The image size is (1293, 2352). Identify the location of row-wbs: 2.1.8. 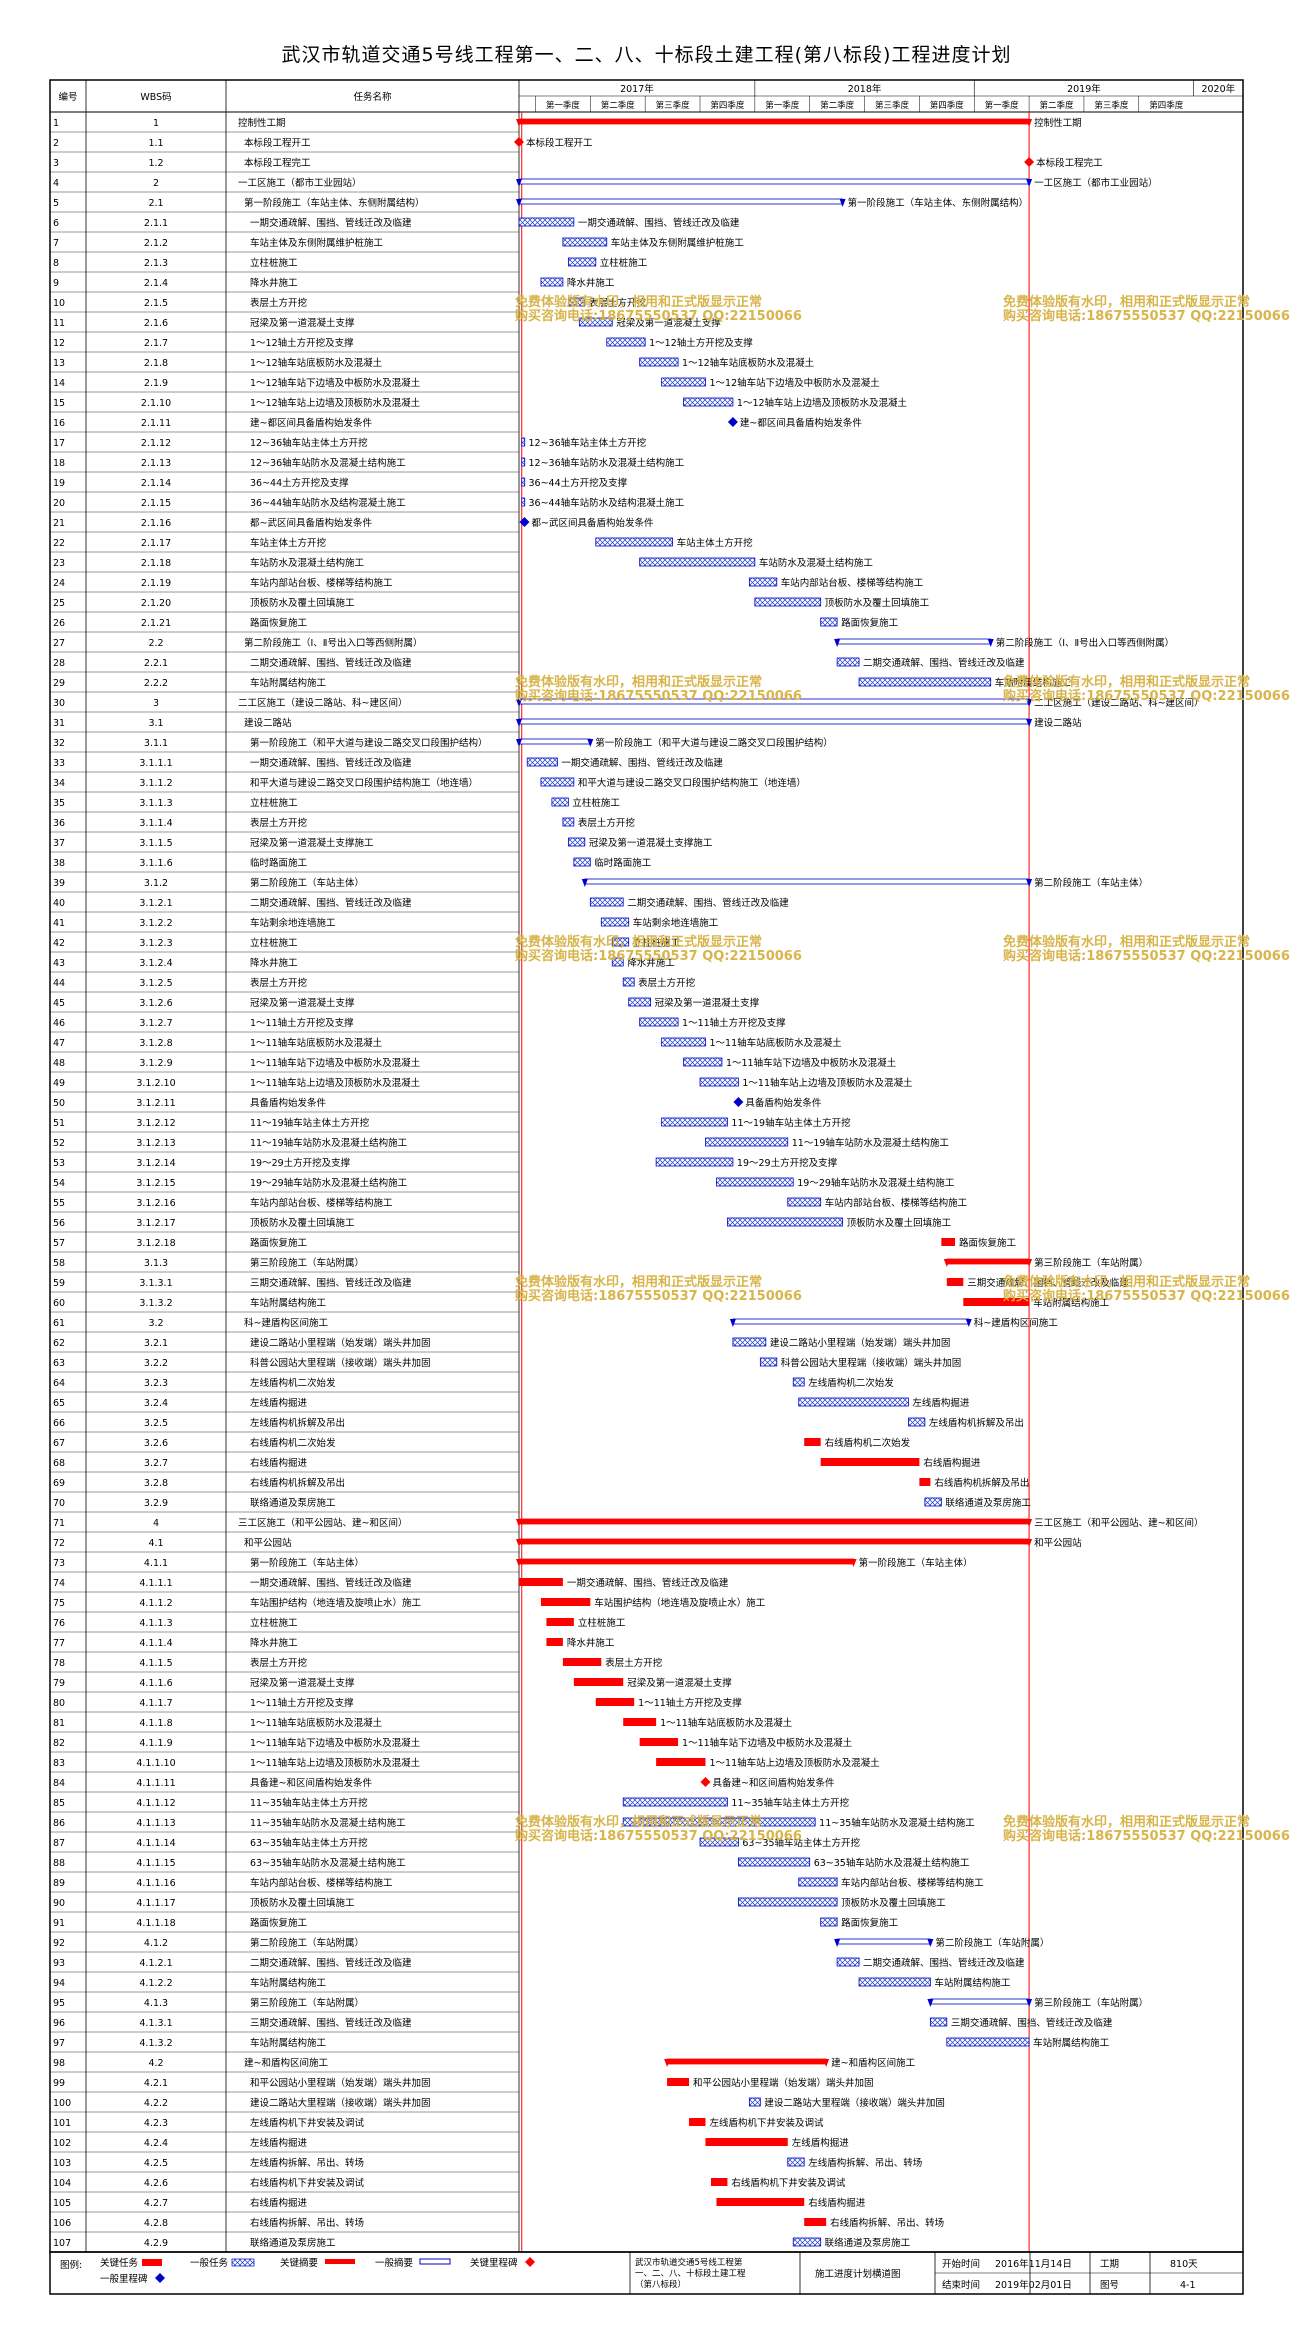
(156, 363).